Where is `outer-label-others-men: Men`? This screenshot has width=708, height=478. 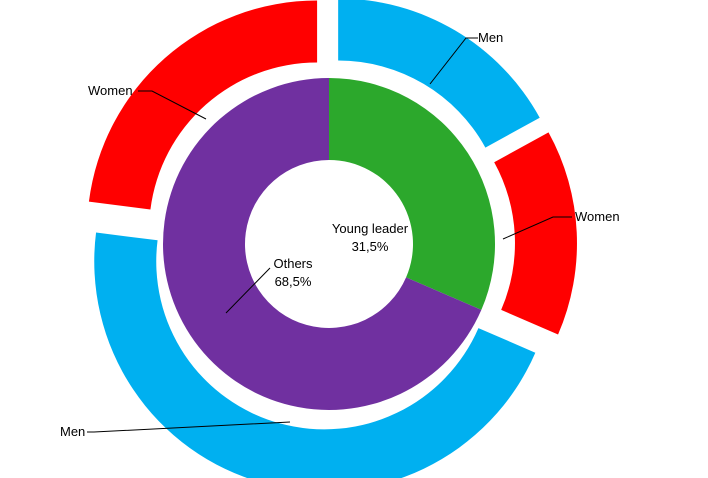
outer-label-others-men: Men is located at coordinates (72, 431).